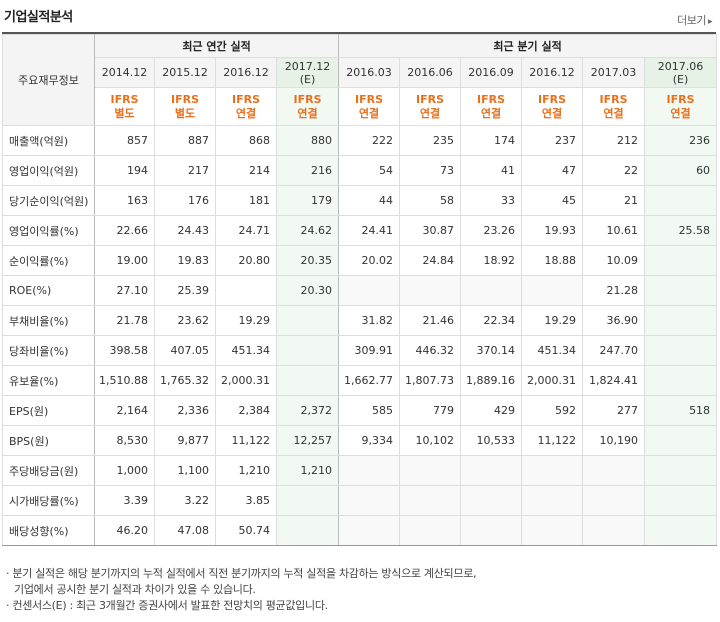 Image resolution: width=720 pixels, height=622 pixels. What do you see at coordinates (614, 350) in the screenshot?
I see `table-cell: 247.70` at bounding box center [614, 350].